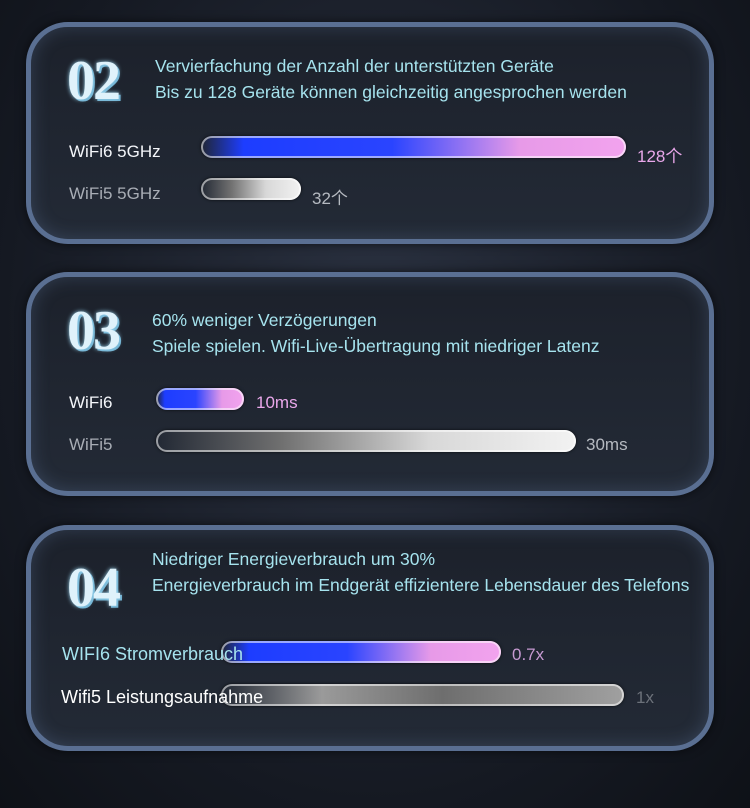  I want to click on section-number: 02, so click(94, 81).